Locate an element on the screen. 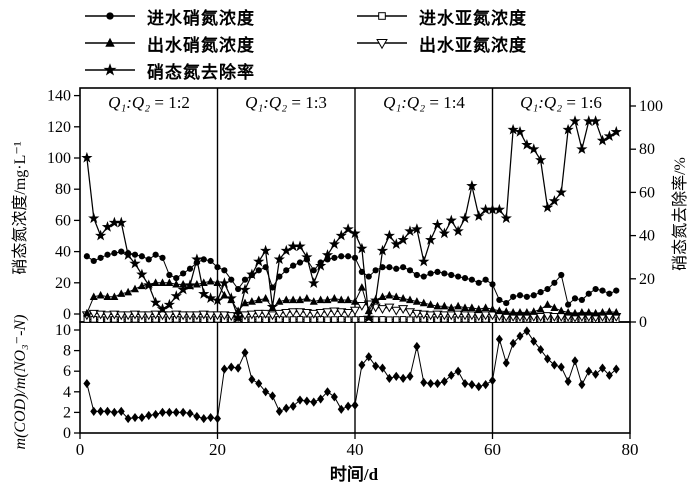 The image size is (700, 488). region-label-1-4: Q₁:Q₂ = 1:4 is located at coordinates (424, 103).